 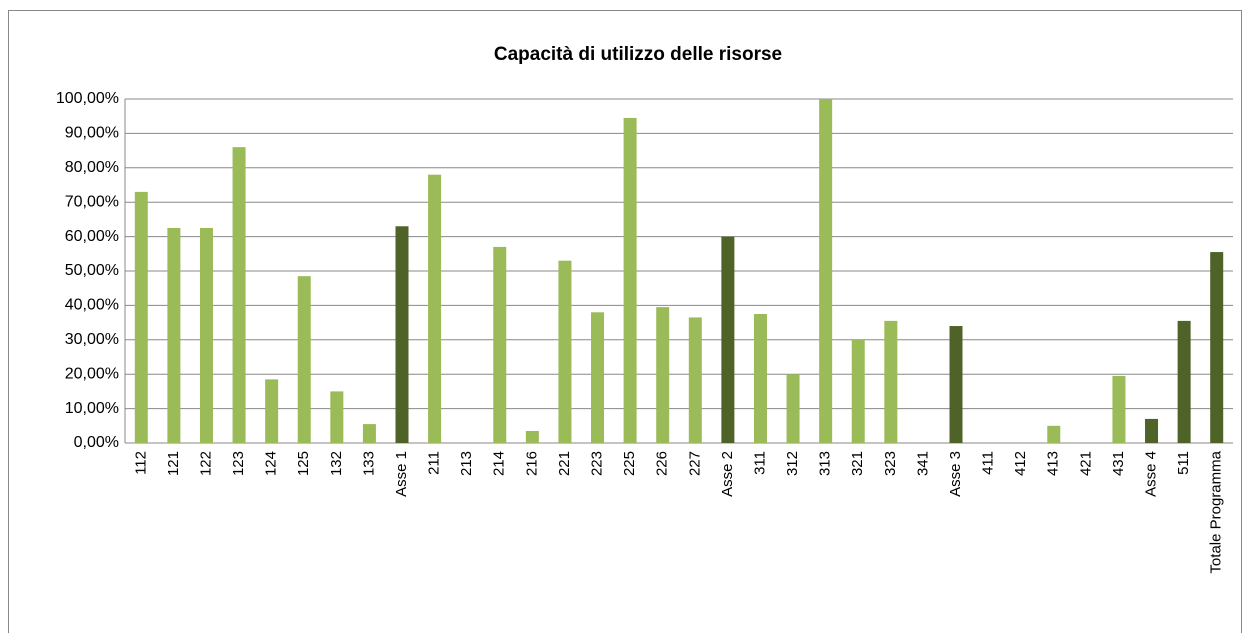 What do you see at coordinates (1053, 463) in the screenshot?
I see `x-tick-label: 413` at bounding box center [1053, 463].